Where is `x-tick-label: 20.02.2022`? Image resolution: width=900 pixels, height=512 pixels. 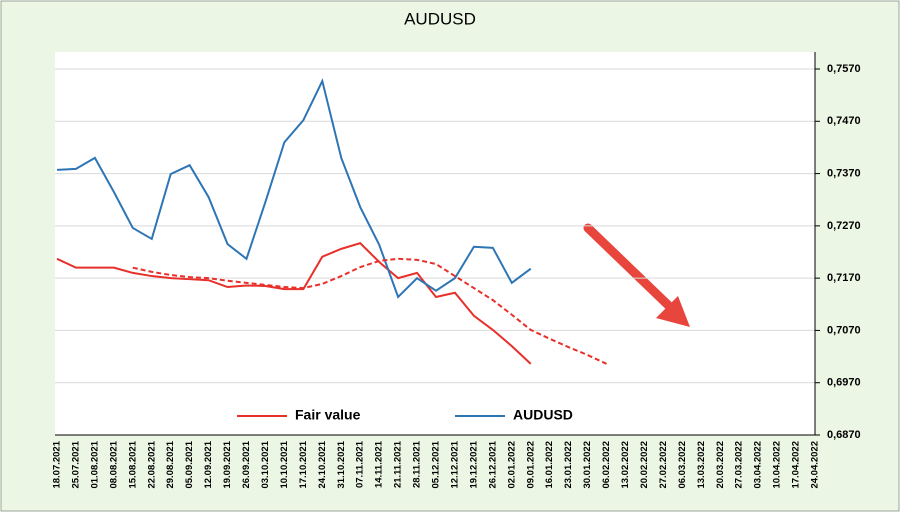 x-tick-label: 20.02.2022 is located at coordinates (644, 465).